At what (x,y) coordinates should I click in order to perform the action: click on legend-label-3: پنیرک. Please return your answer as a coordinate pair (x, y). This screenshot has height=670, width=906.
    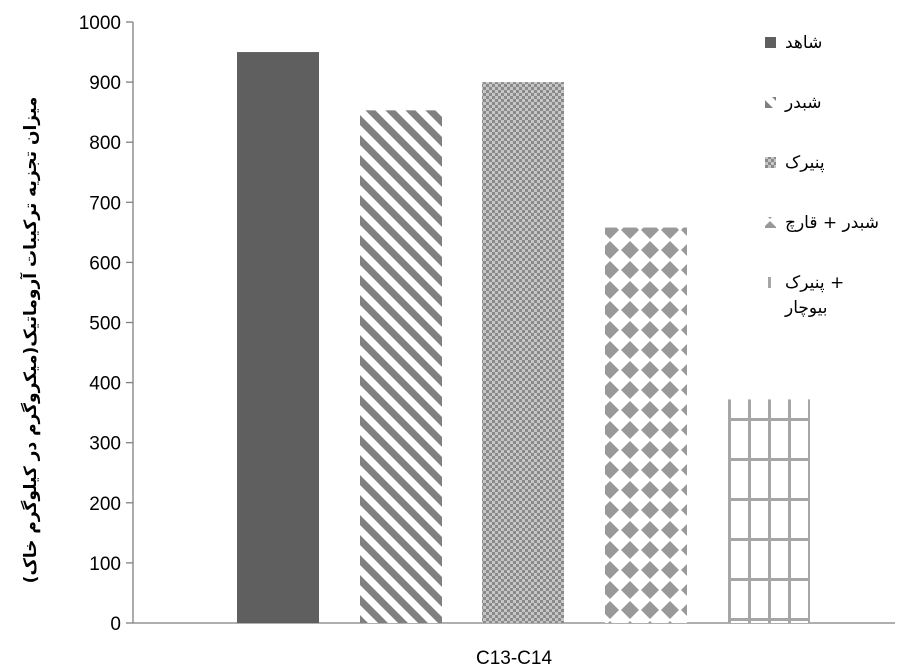
    Looking at the image, I should click on (805, 163).